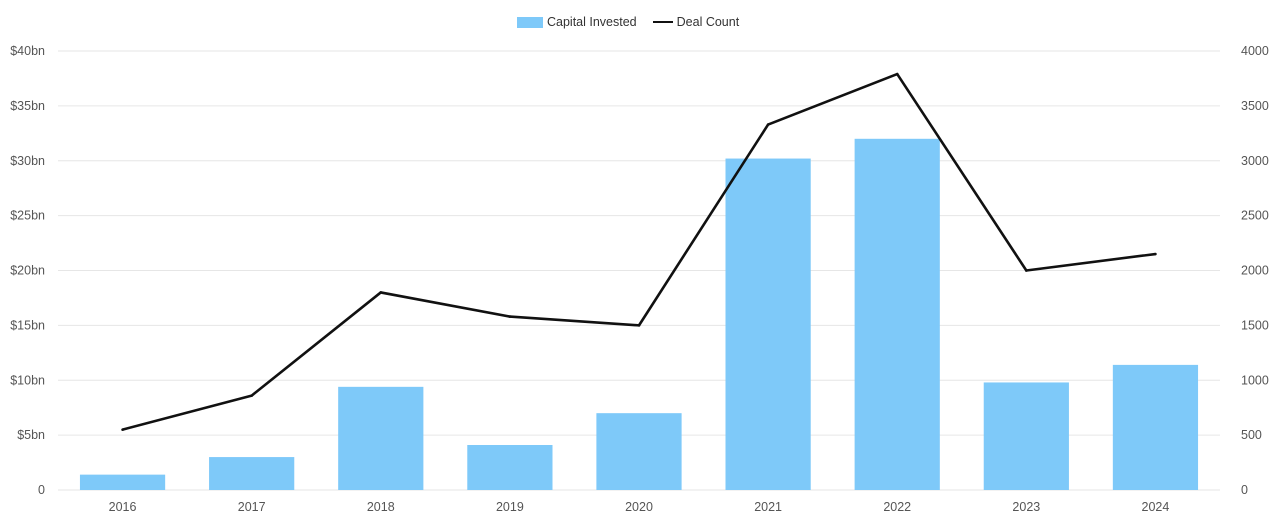 Image resolution: width=1288 pixels, height=514 pixels. Describe the element at coordinates (27, 271) in the screenshot. I see `y-left-tick-label: $20bn` at that location.